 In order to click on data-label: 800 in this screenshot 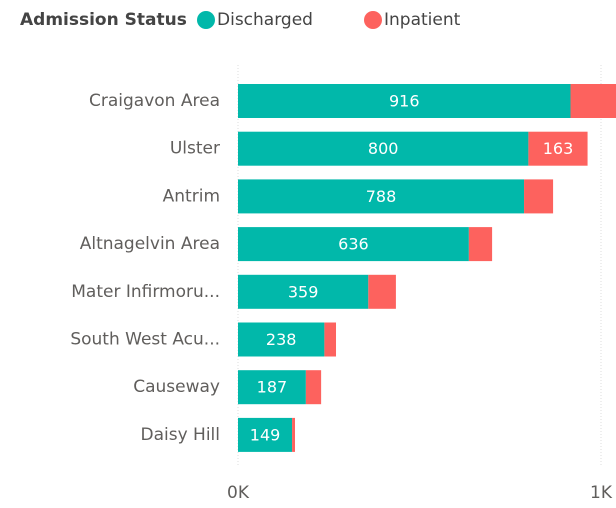, I will do `click(383, 148)`.